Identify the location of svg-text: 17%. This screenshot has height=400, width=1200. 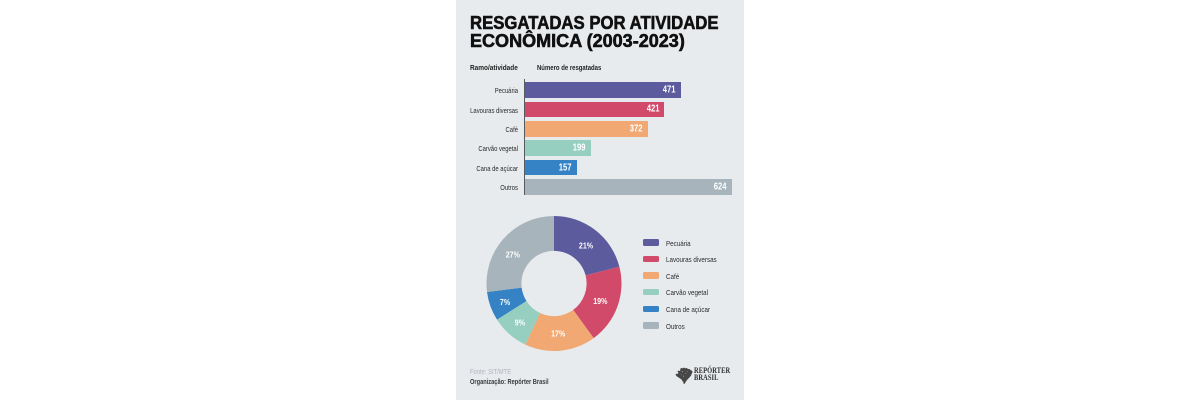
(558, 334).